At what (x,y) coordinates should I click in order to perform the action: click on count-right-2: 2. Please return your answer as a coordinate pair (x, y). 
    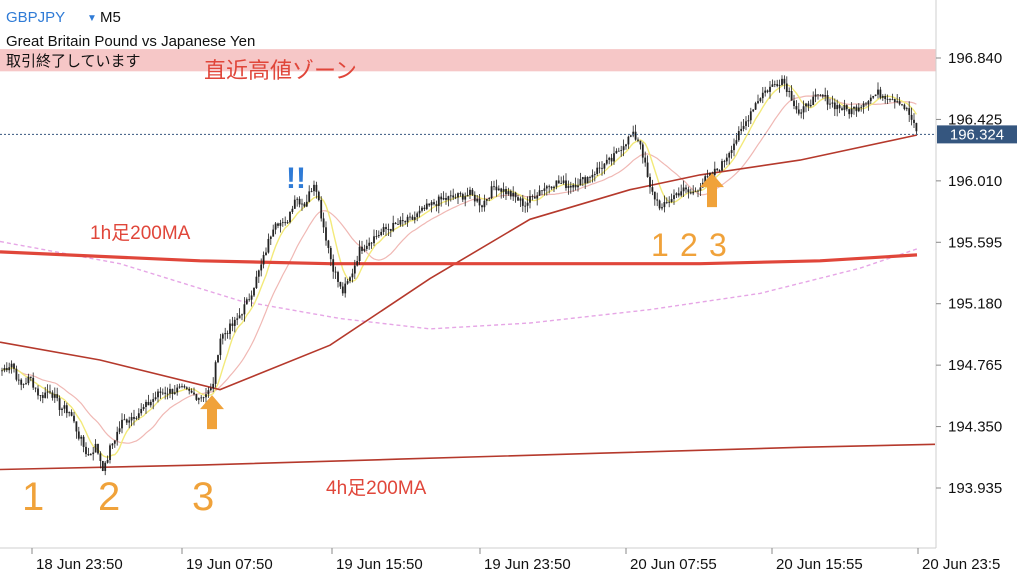
    Looking at the image, I should click on (689, 245).